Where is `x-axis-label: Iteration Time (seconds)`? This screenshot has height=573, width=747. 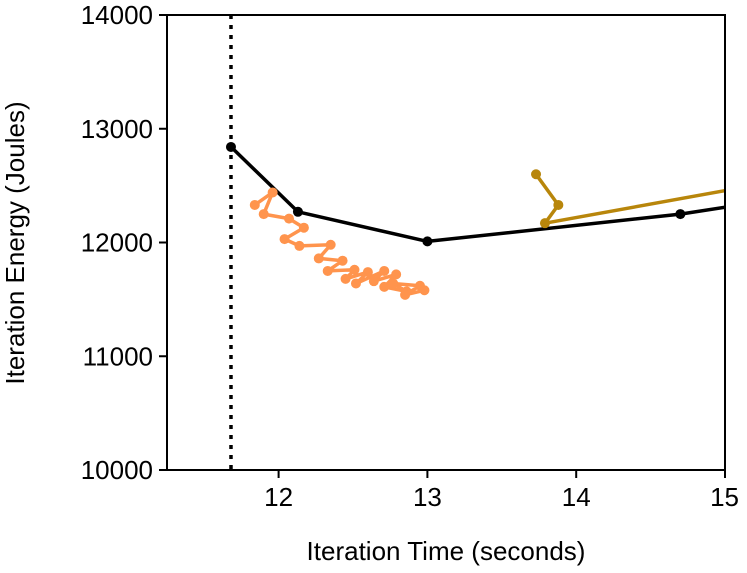 x-axis-label: Iteration Time (seconds) is located at coordinates (446, 551).